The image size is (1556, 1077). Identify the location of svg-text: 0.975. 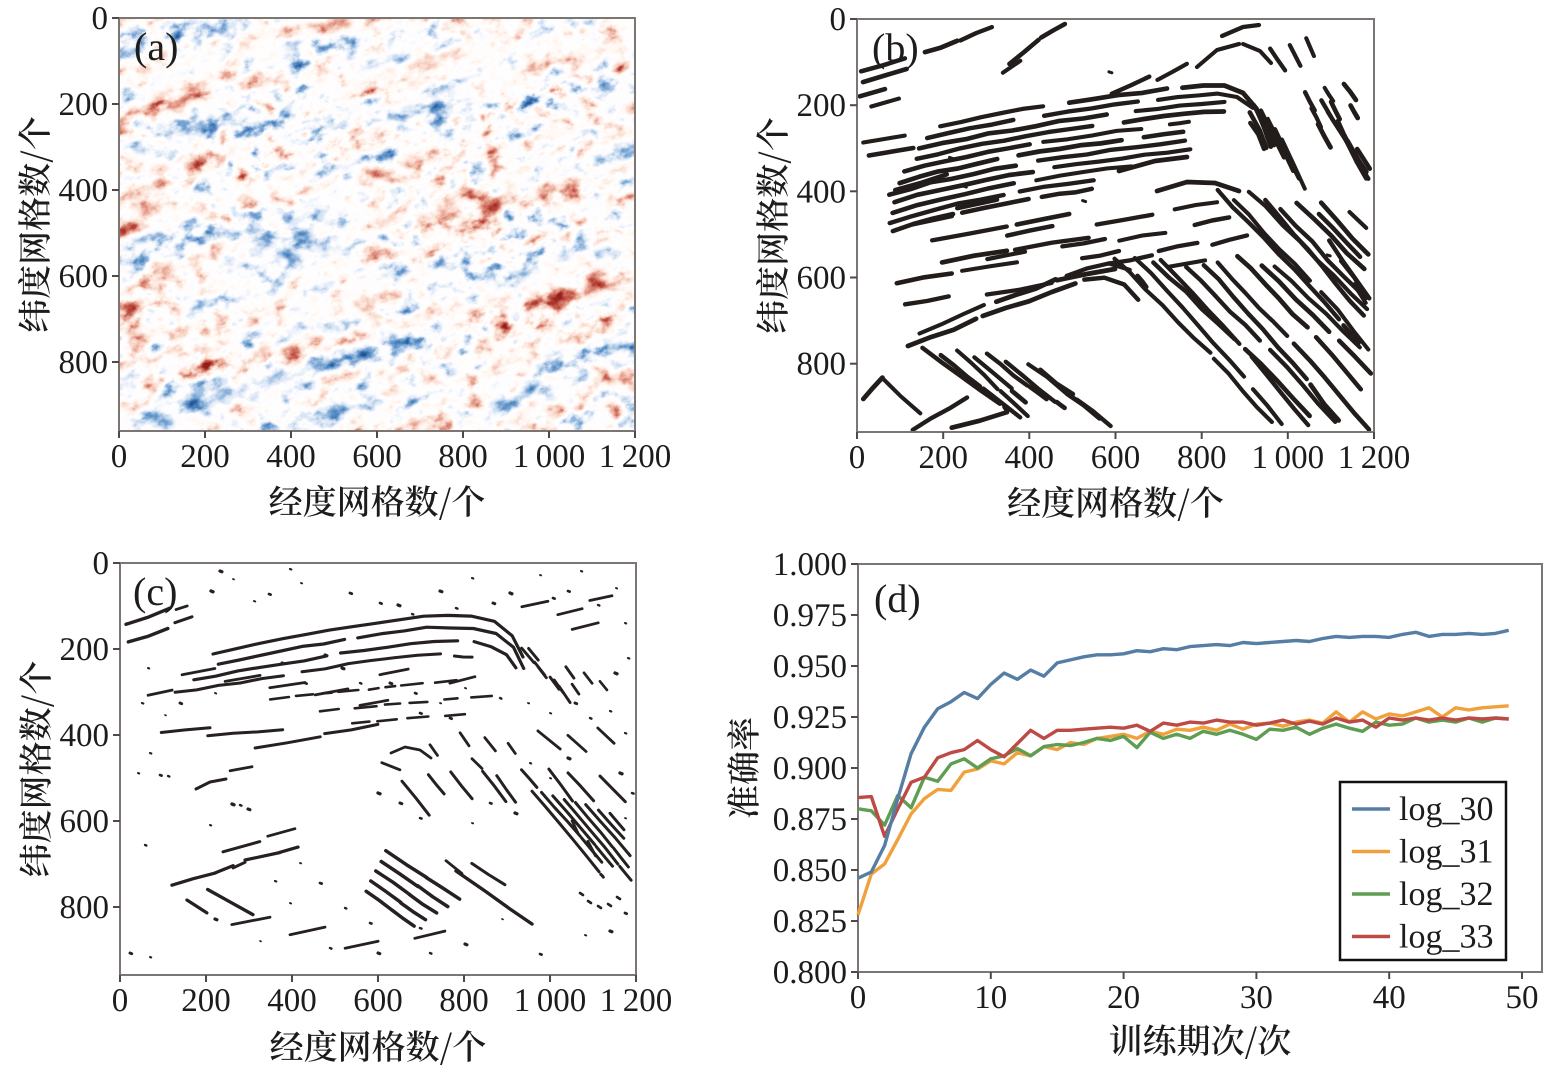
(810, 616).